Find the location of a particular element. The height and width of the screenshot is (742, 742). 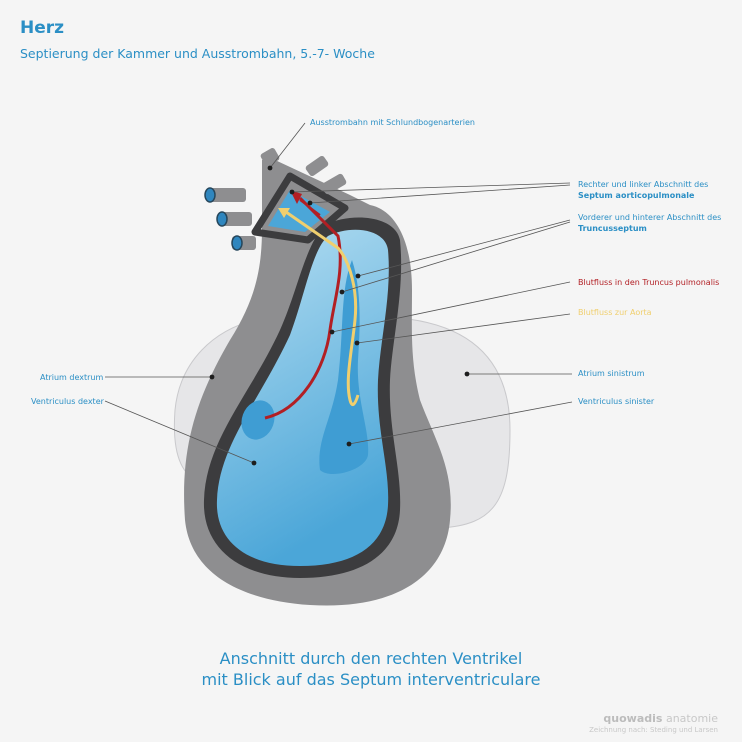

label-septum-aorticopulmonale-line2: Septum aorticopulmonale is located at coordinates (636, 195).